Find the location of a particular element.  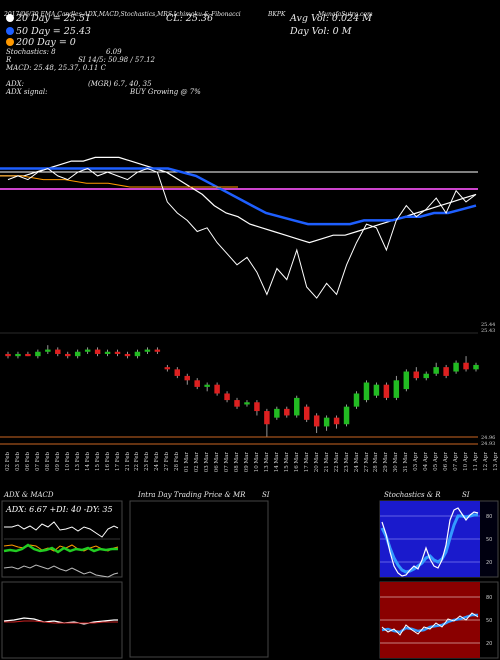

date-tick-label: 10 Apr is located at coordinates (466, 461).